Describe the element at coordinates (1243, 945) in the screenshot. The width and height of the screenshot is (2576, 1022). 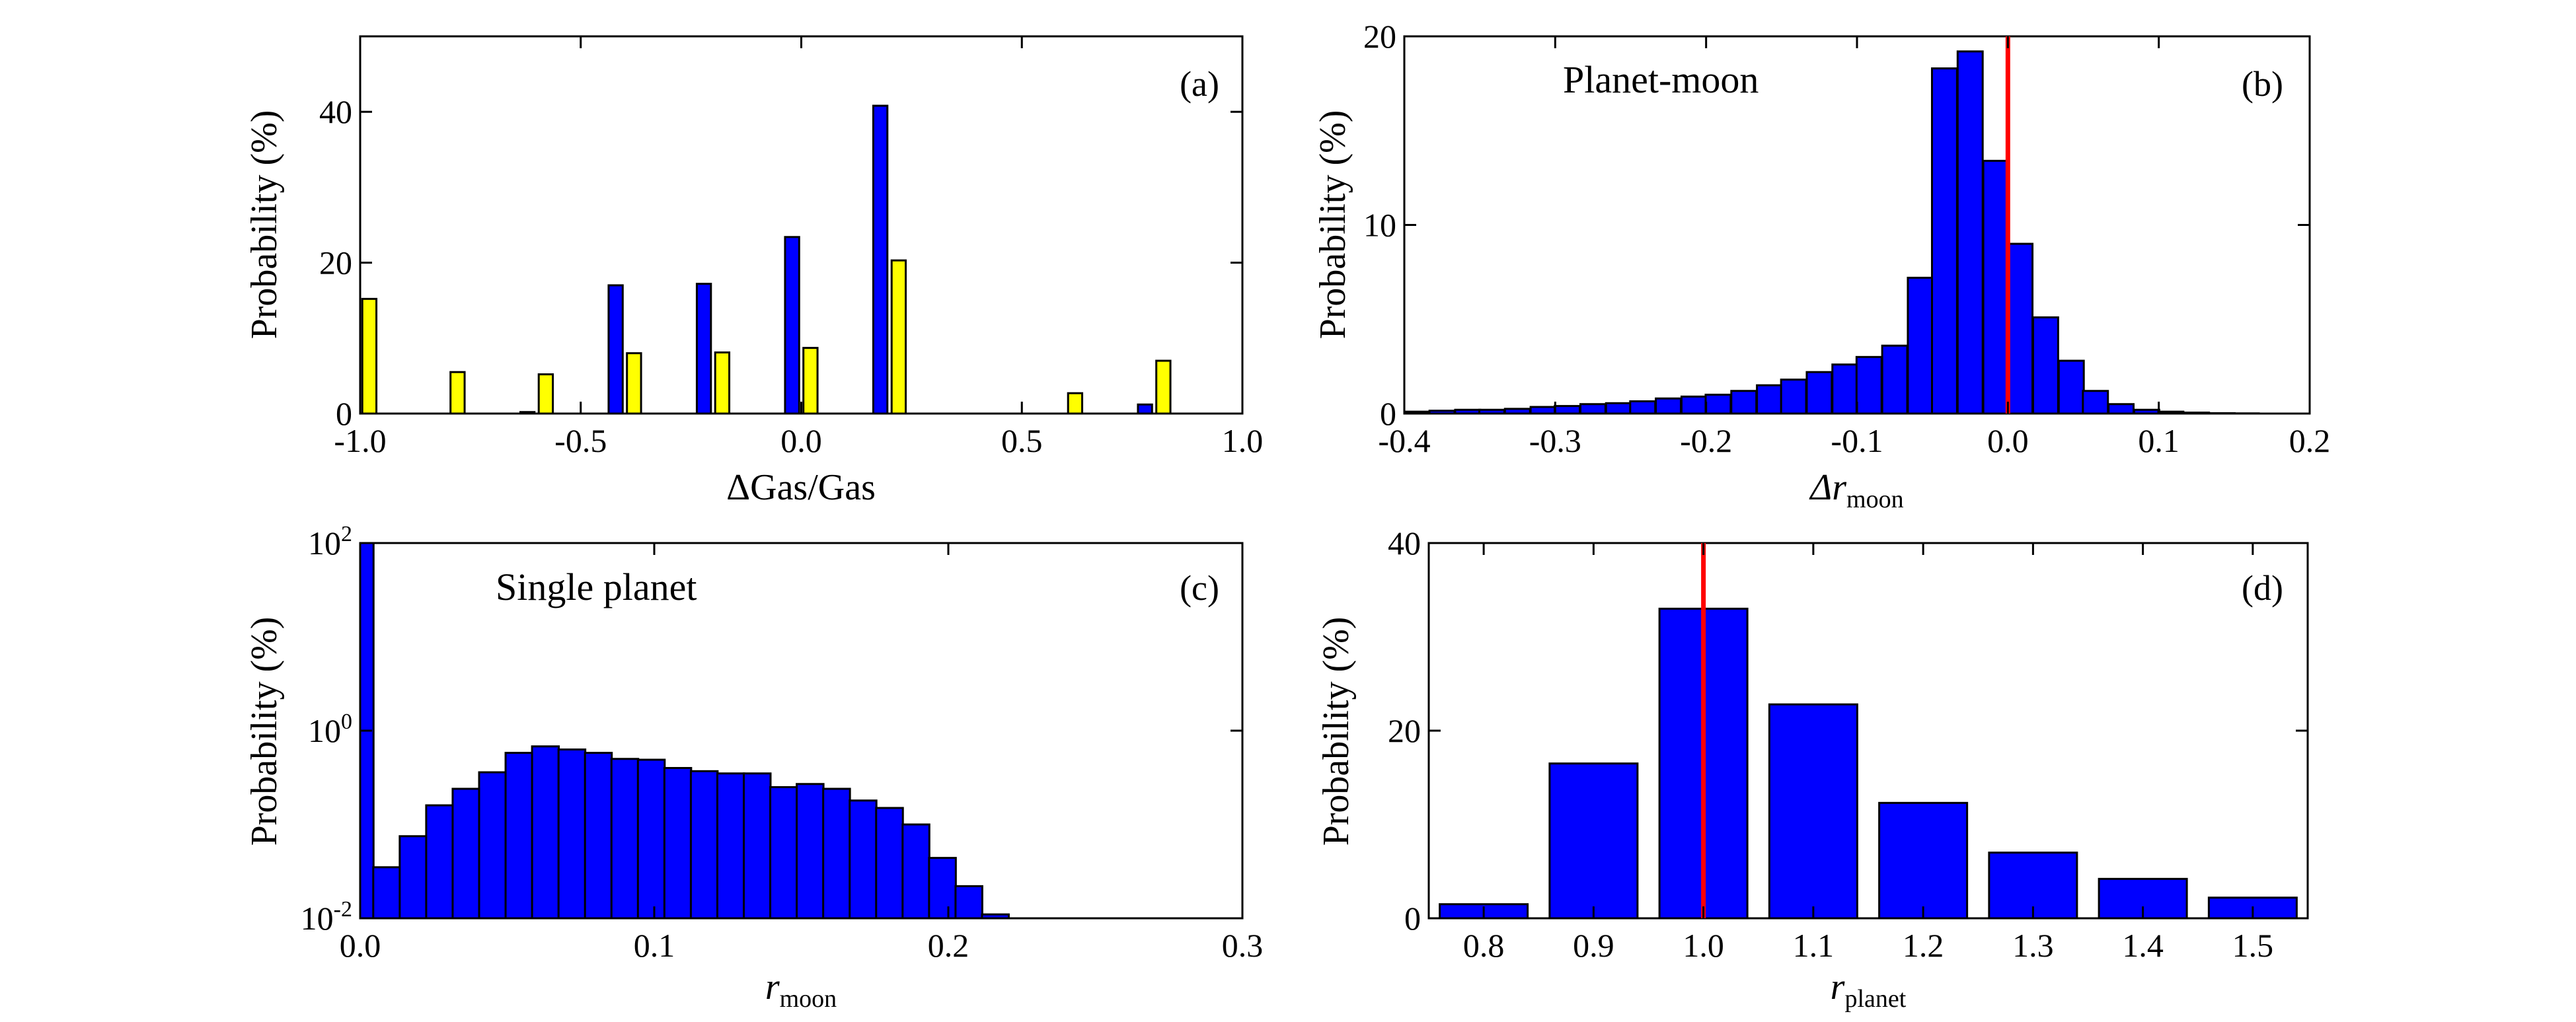
I see `x-tick-label: 0.3` at that location.